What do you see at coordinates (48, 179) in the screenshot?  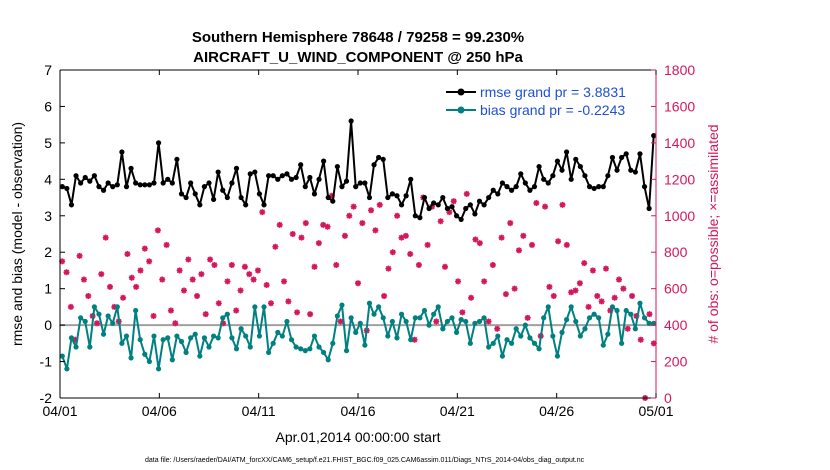 I see `y-tick-left-label: 4` at bounding box center [48, 179].